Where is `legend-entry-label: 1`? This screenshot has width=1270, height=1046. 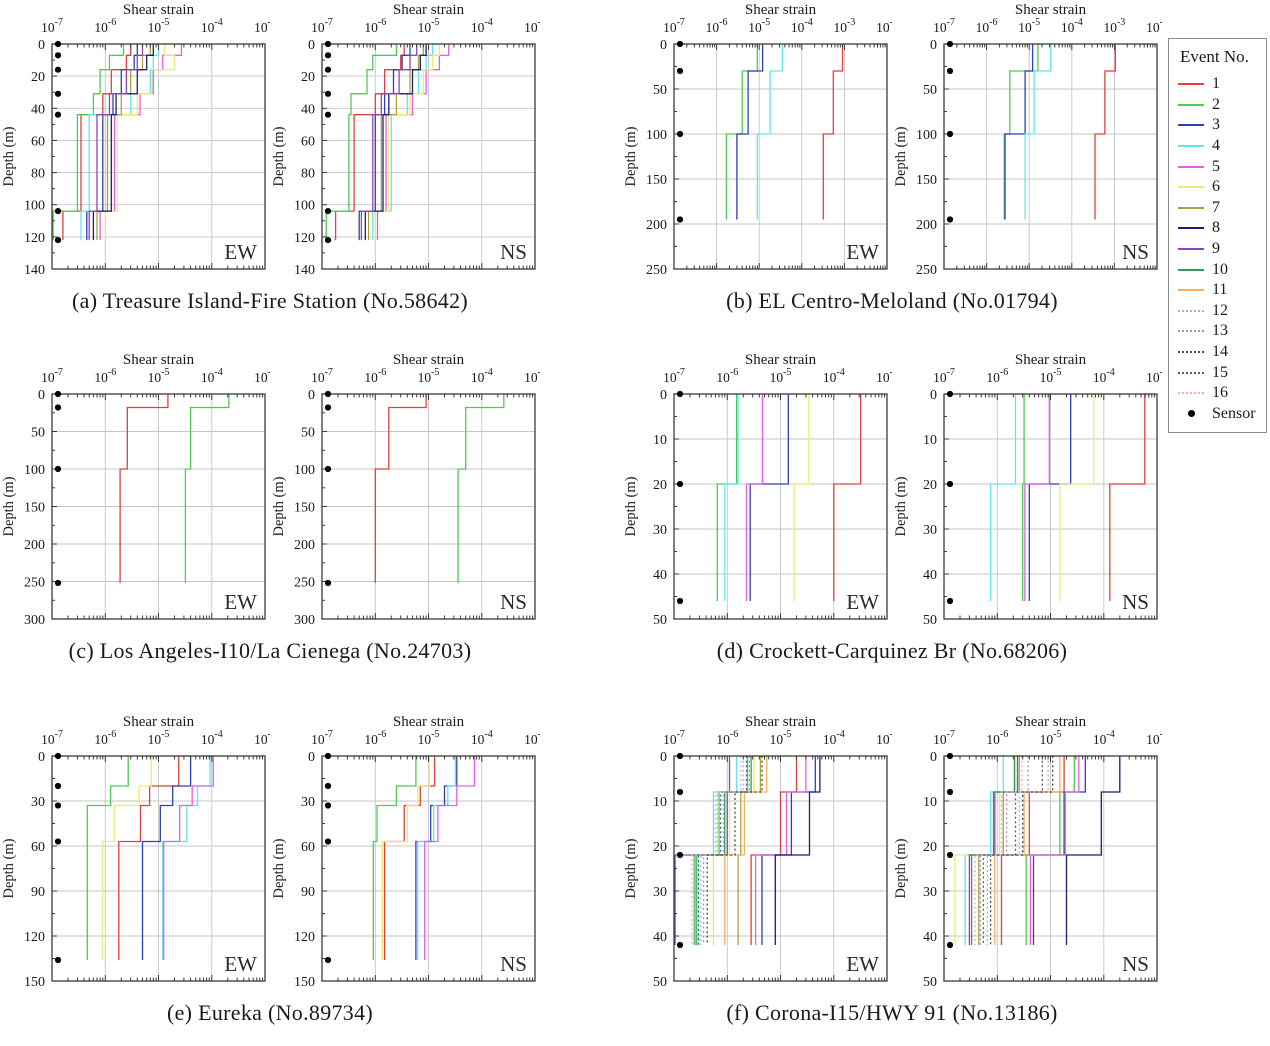 legend-entry-label: 1 is located at coordinates (1216, 84).